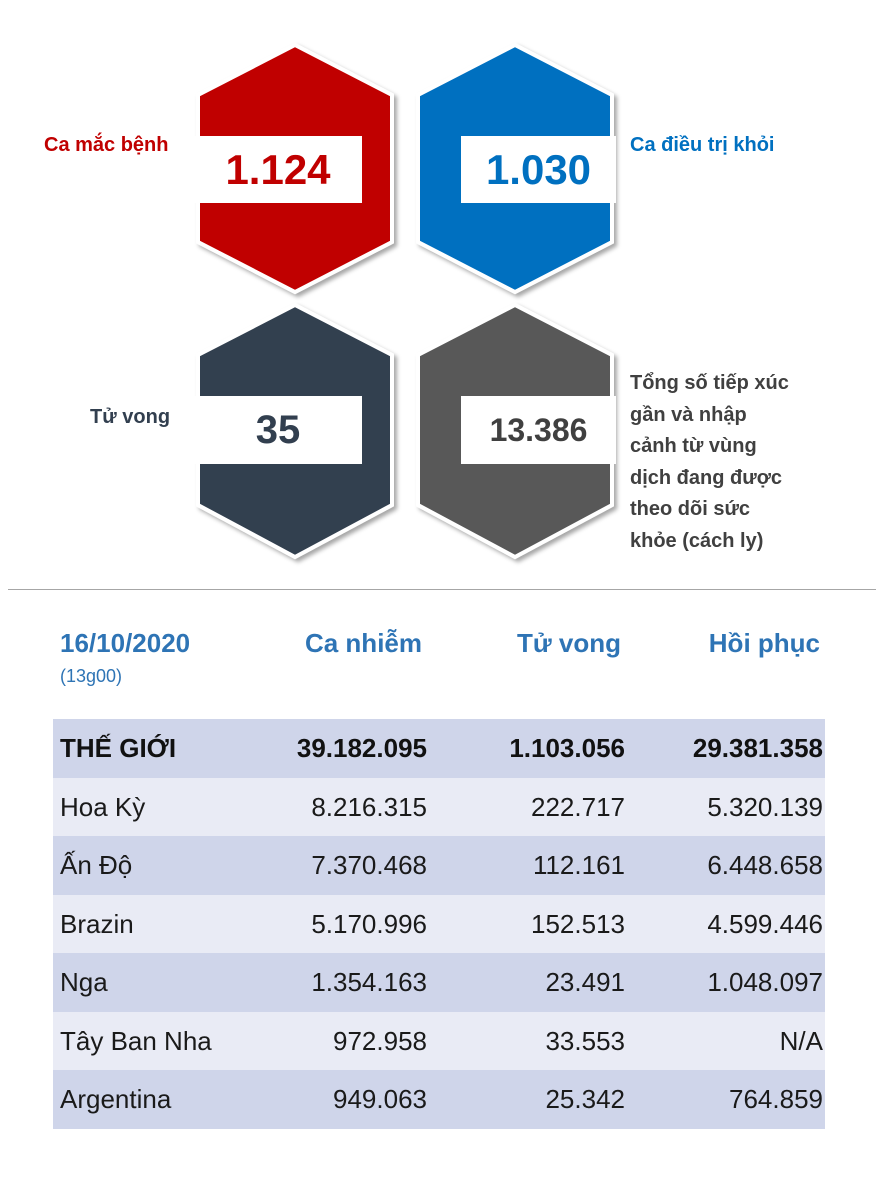 This screenshot has width=888, height=1186. What do you see at coordinates (125, 643) in the screenshot?
I see `table-date: 16/10/2020` at bounding box center [125, 643].